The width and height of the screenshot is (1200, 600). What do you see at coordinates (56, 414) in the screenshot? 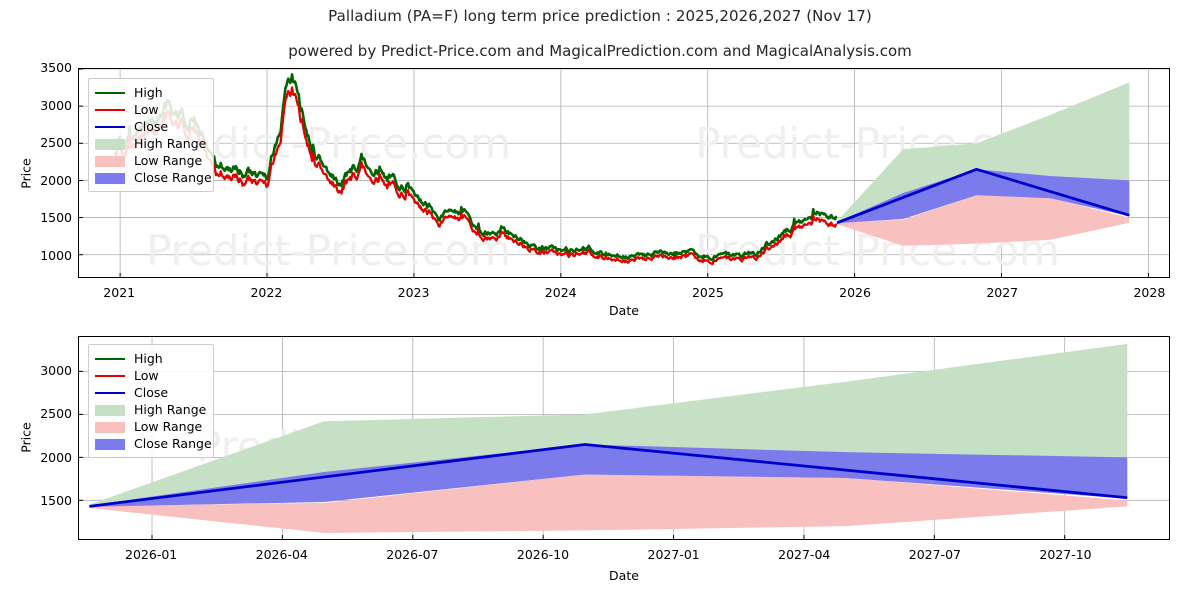
I see `bottom-y-tick-2500: 2500` at bounding box center [56, 414].